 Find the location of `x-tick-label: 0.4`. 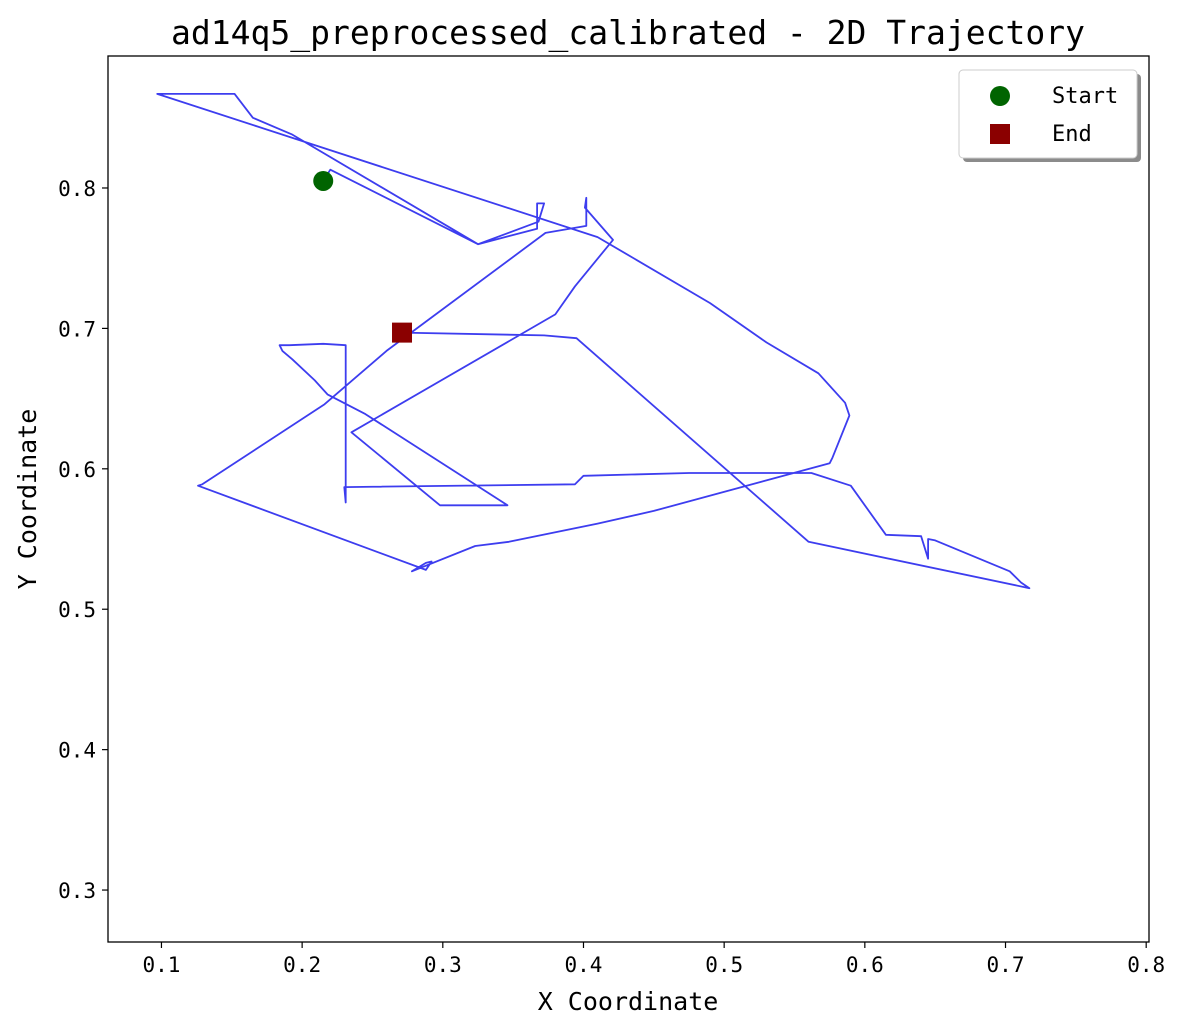

x-tick-label: 0.4 is located at coordinates (584, 965).